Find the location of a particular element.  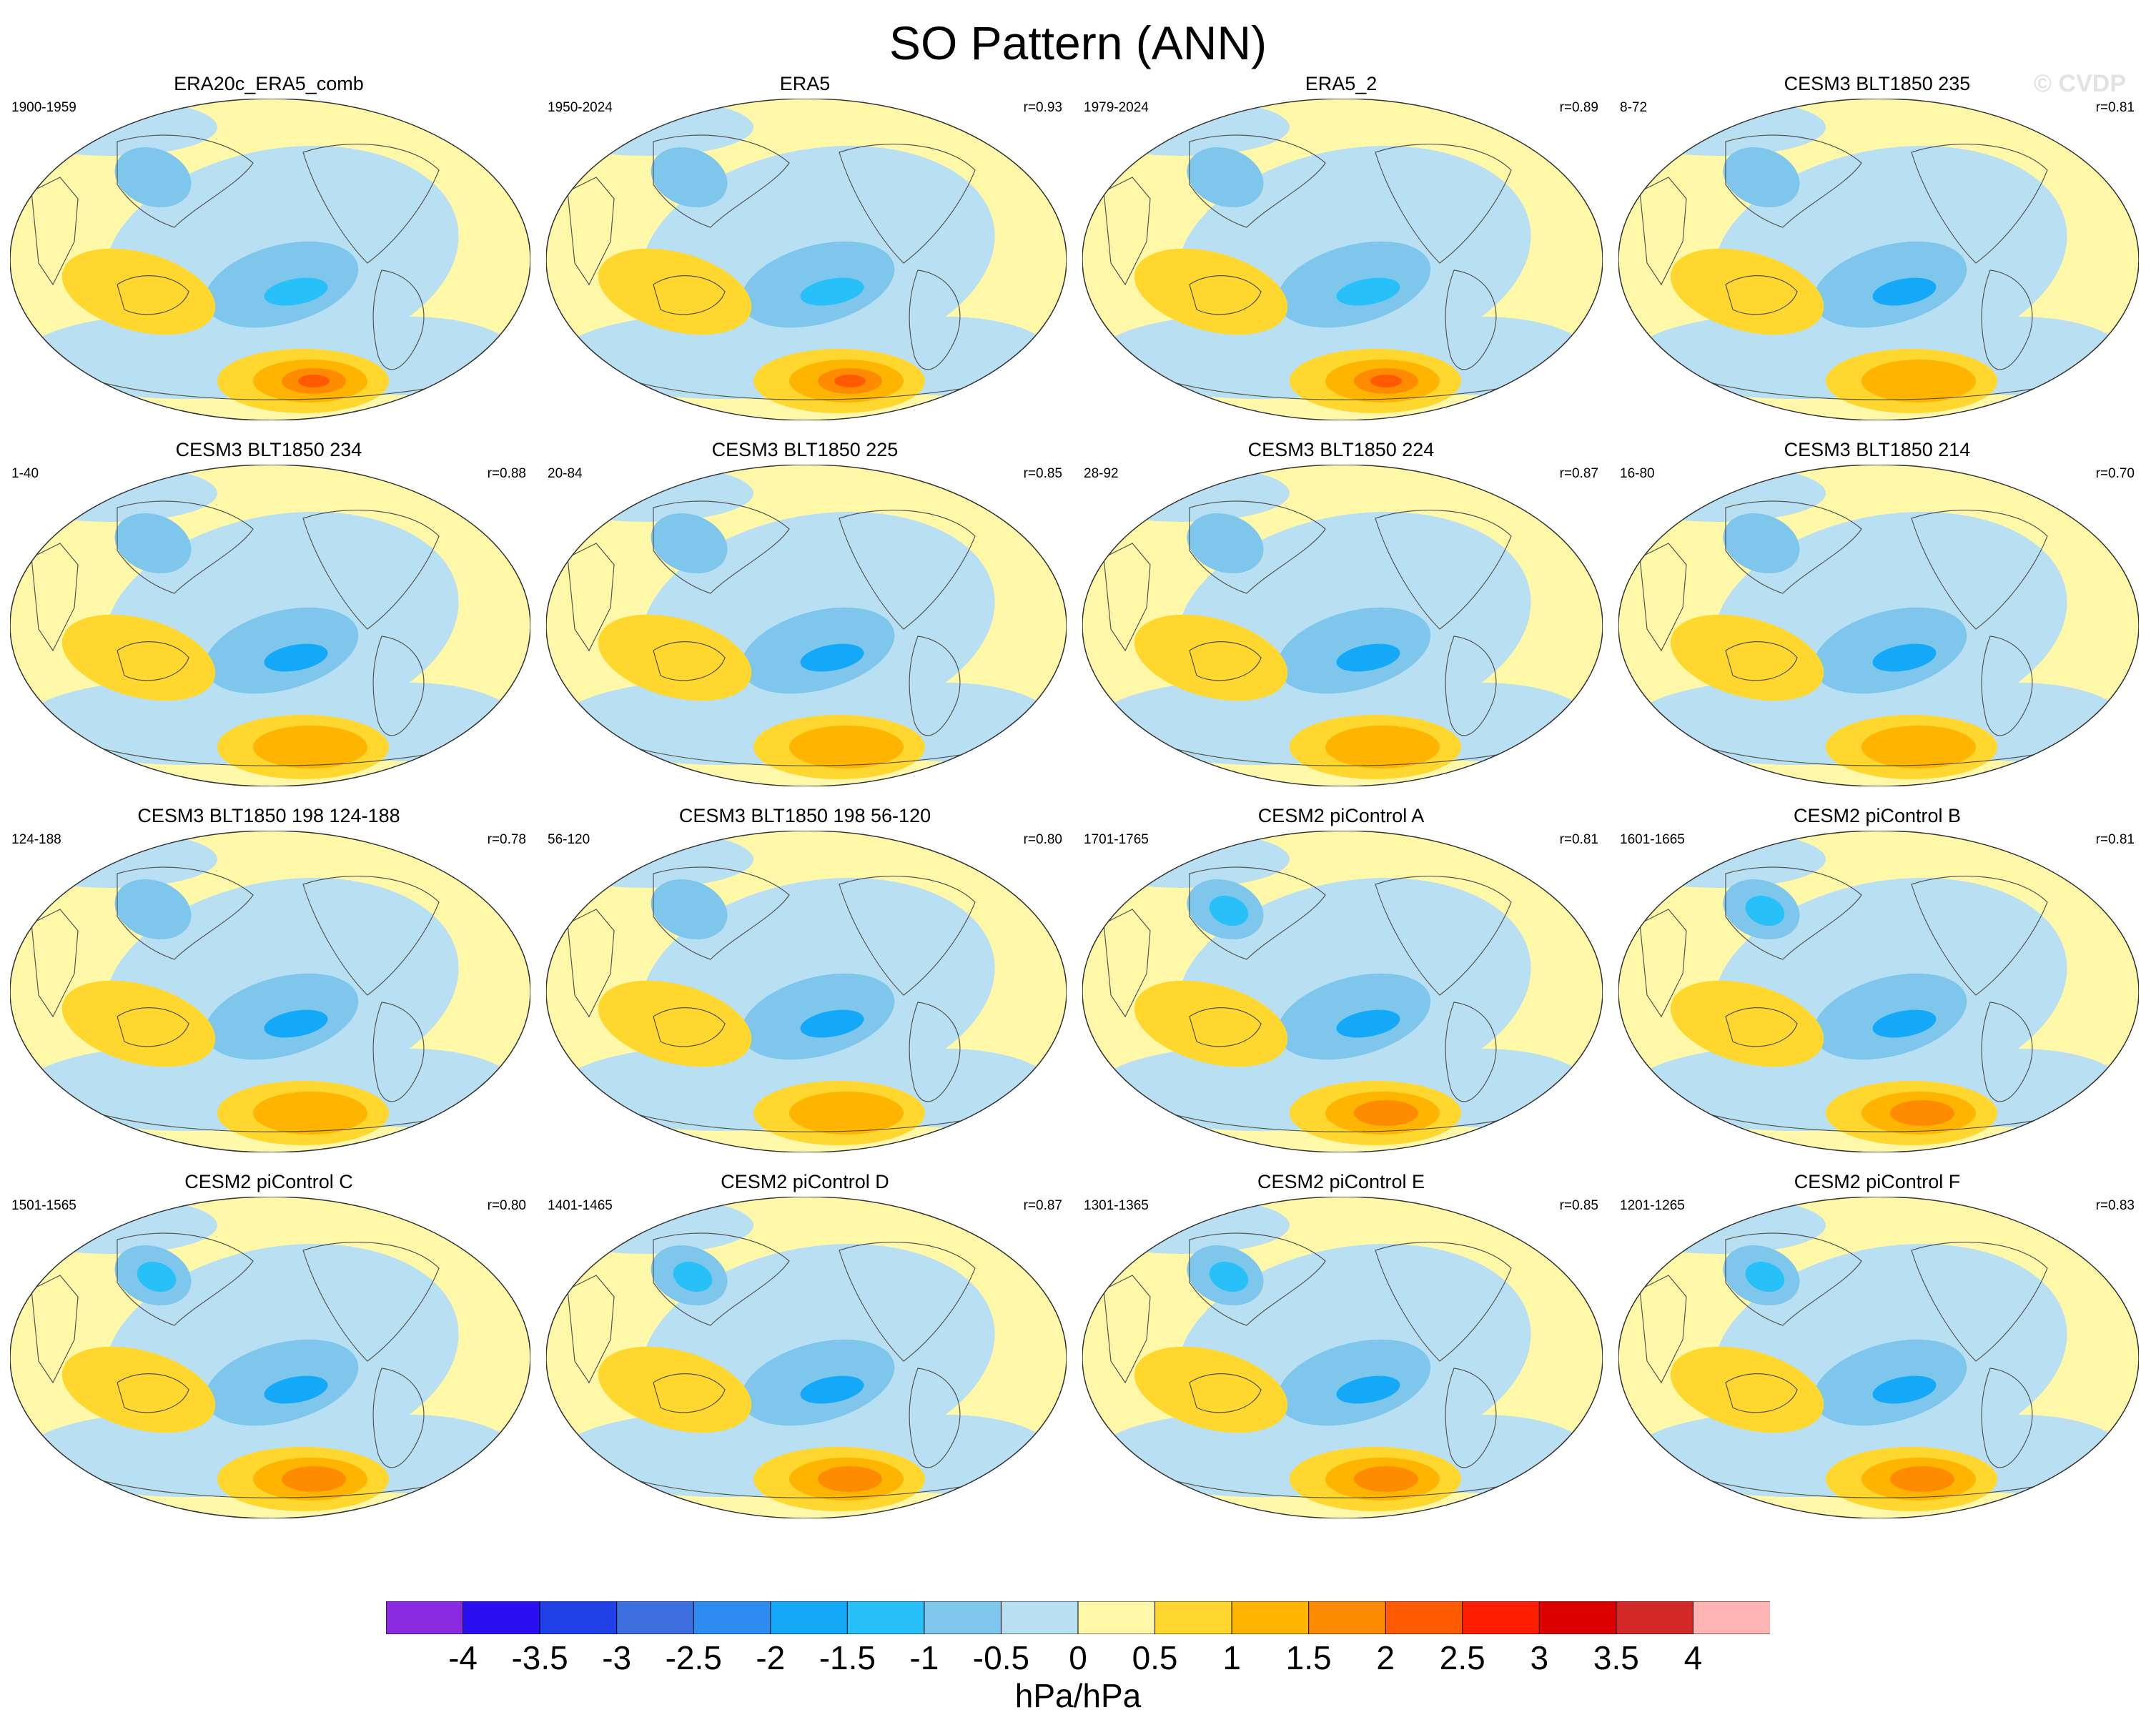

map-panel: CESM2 piControl C 1501-1565 r=0.80 is located at coordinates (269, 1346).